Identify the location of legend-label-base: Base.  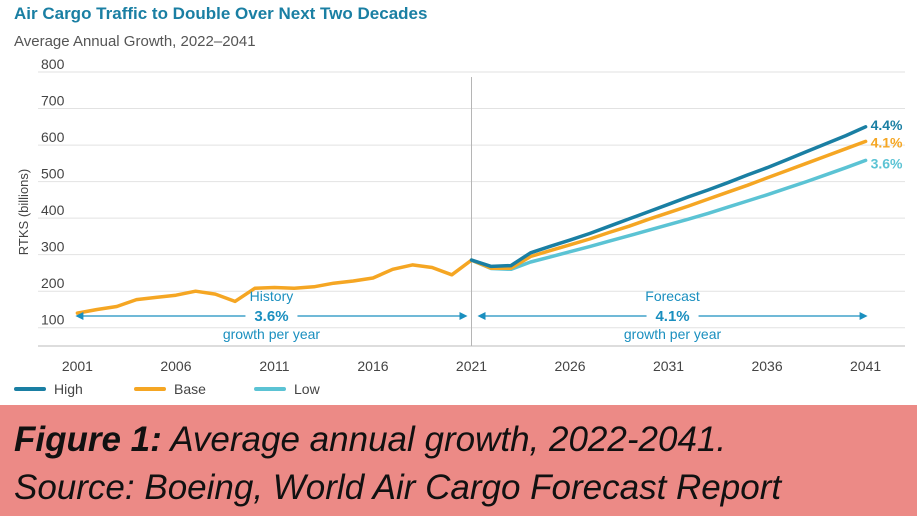
(190, 389).